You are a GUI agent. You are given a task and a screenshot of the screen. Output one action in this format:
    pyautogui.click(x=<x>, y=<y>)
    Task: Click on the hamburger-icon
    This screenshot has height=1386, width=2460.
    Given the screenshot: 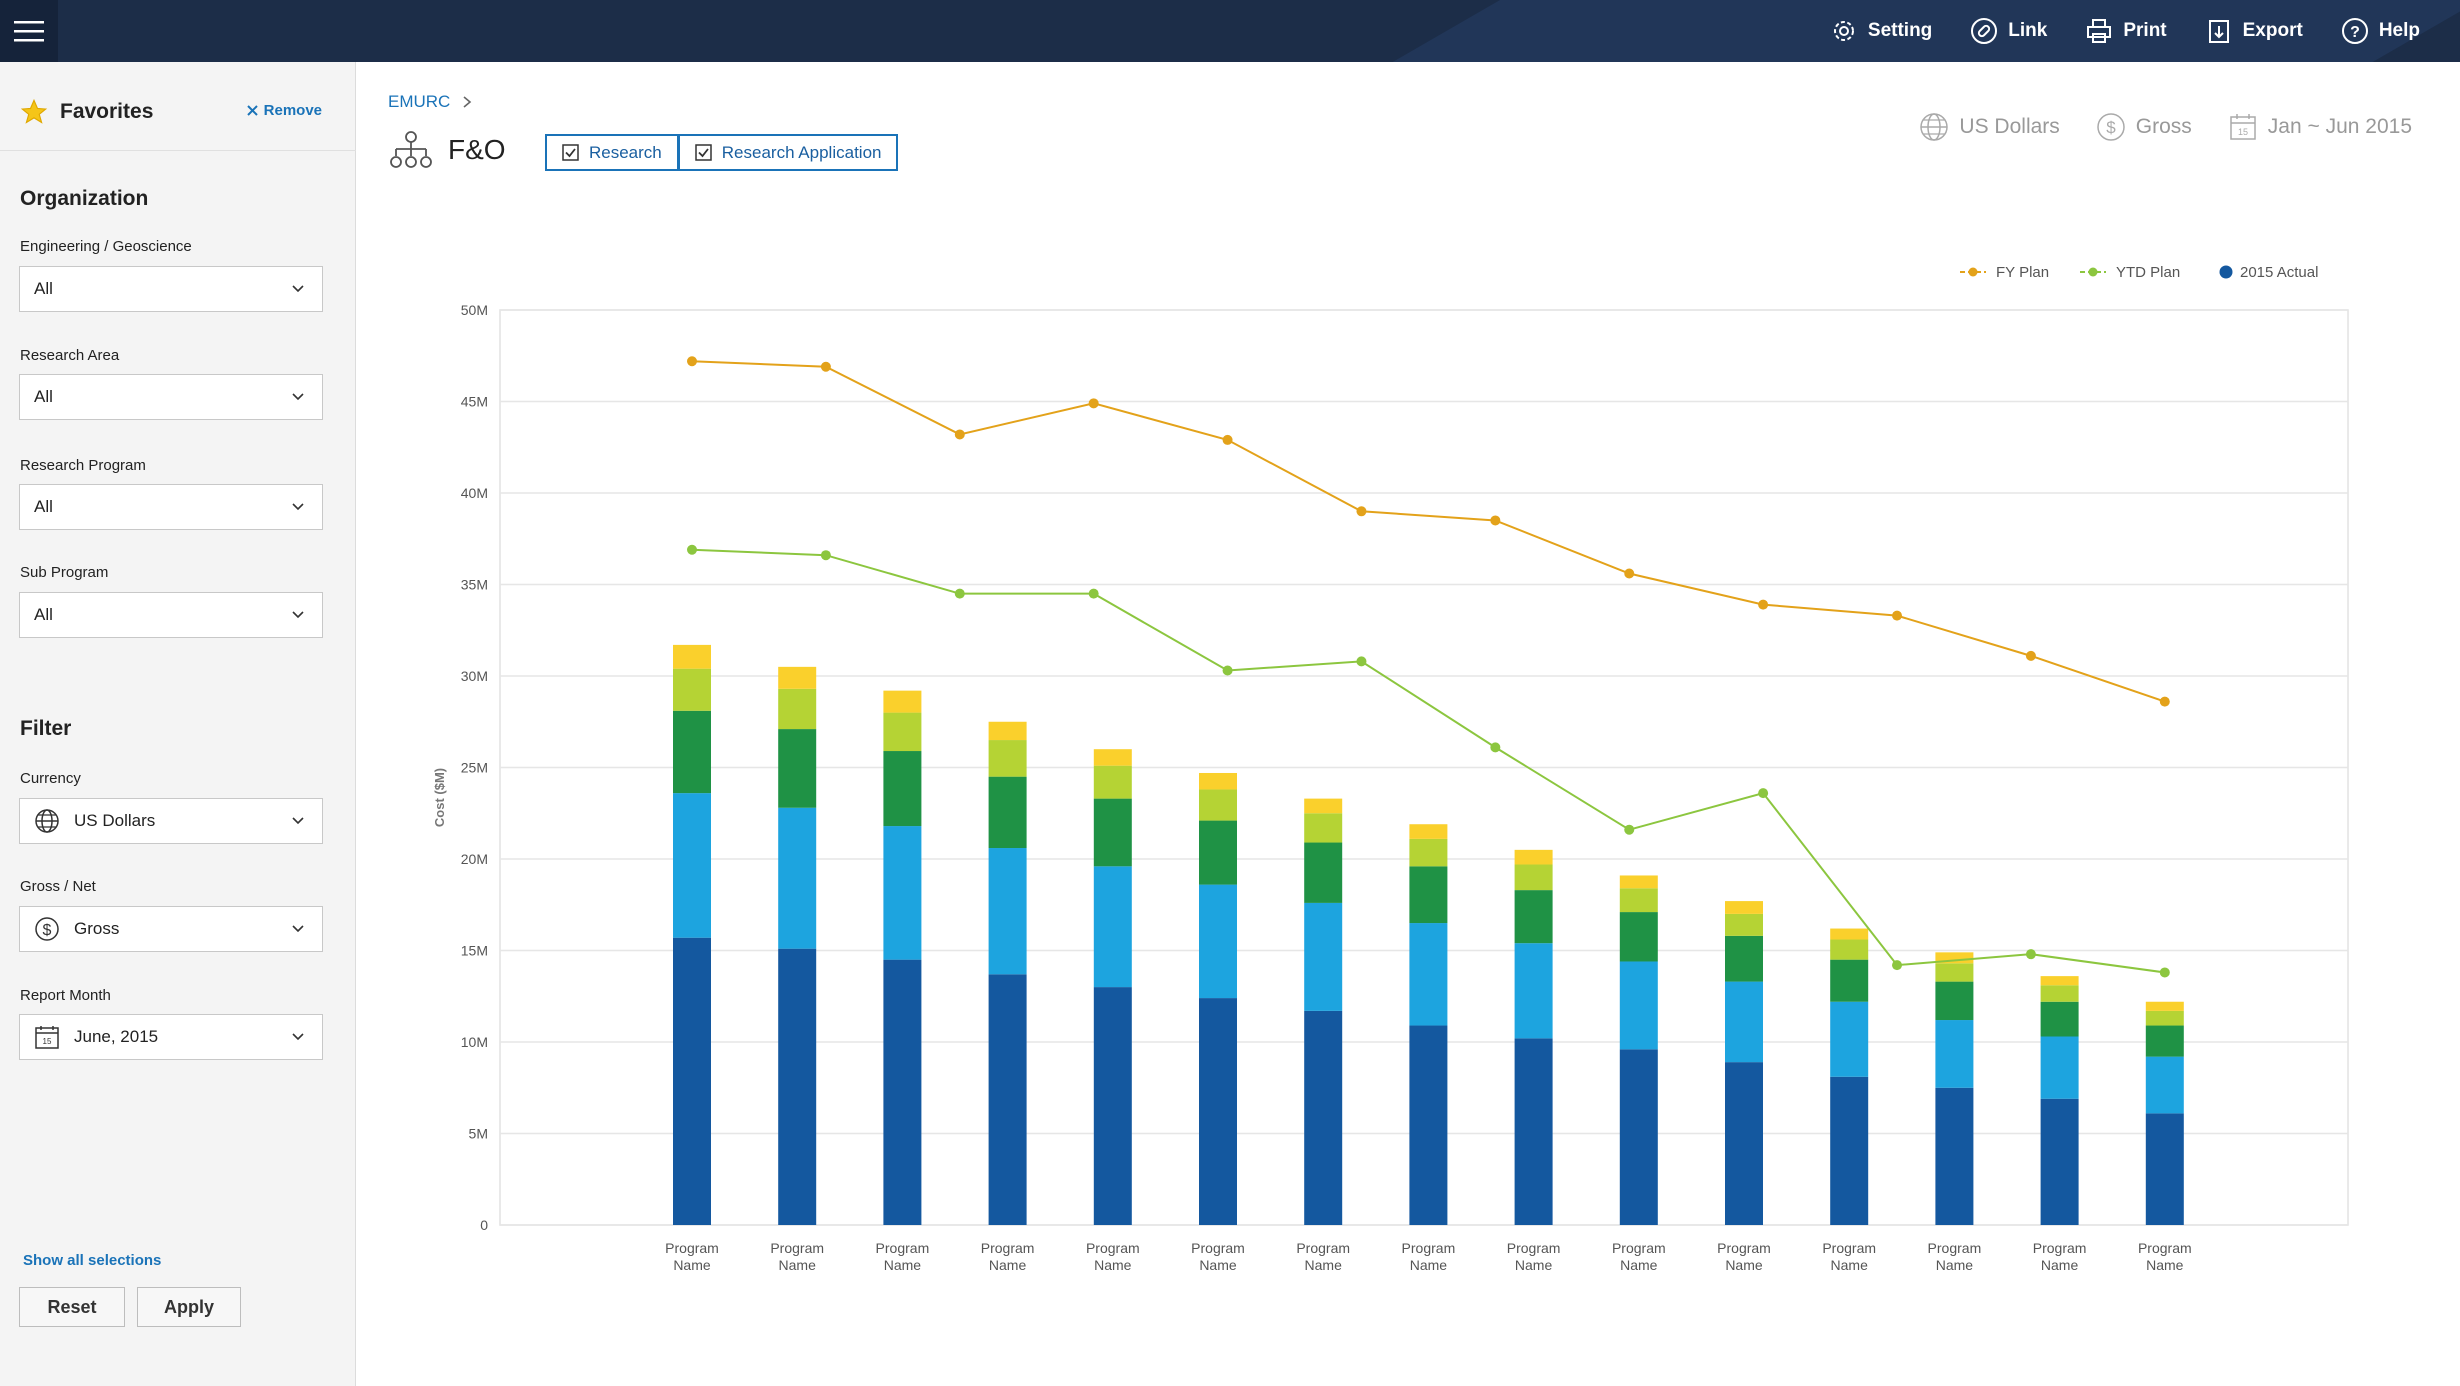 What is the action you would take?
    pyautogui.click(x=29, y=31)
    